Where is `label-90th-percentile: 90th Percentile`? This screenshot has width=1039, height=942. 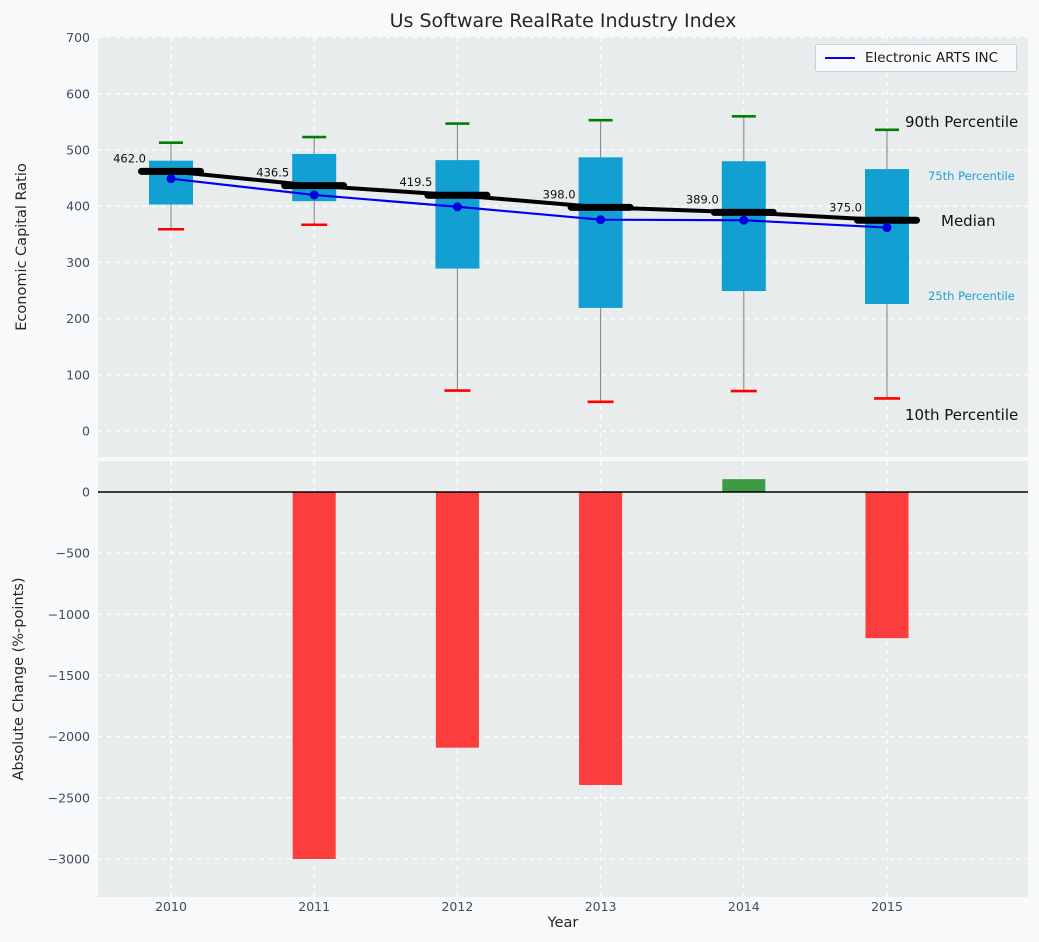
label-90th-percentile: 90th Percentile is located at coordinates (962, 122).